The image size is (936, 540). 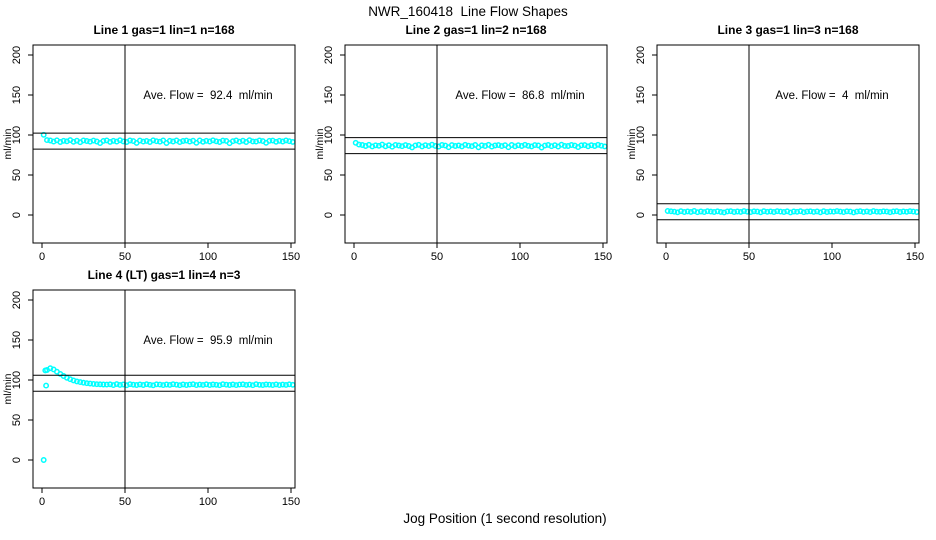 What do you see at coordinates (915, 257) in the screenshot?
I see `x-tick-label: 150` at bounding box center [915, 257].